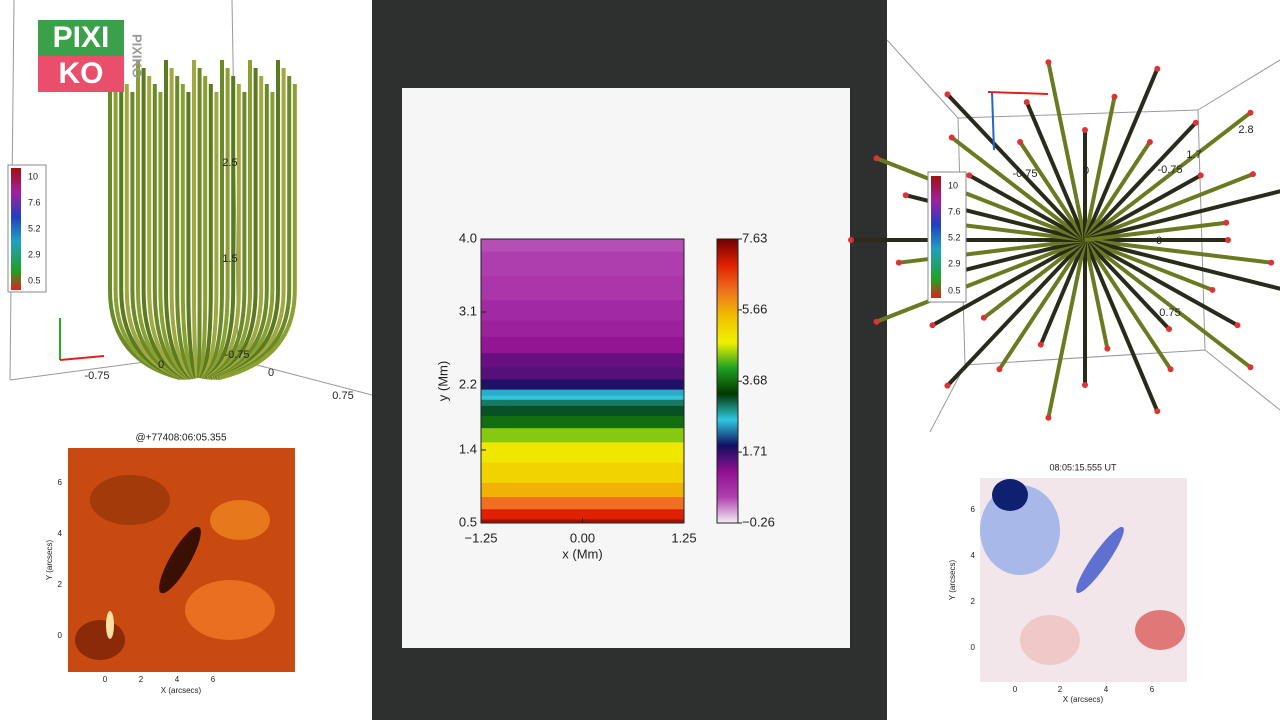 The width and height of the screenshot is (1280, 725). What do you see at coordinates (60, 482) in the screenshot?
I see `y-tick-label: 6` at bounding box center [60, 482].